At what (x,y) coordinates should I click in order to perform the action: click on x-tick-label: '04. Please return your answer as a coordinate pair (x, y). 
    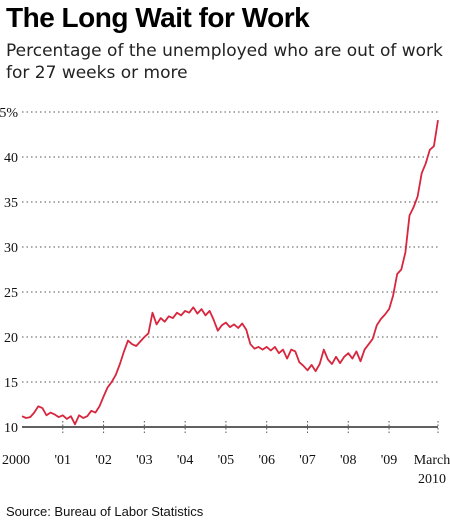
    Looking at the image, I should click on (185, 460).